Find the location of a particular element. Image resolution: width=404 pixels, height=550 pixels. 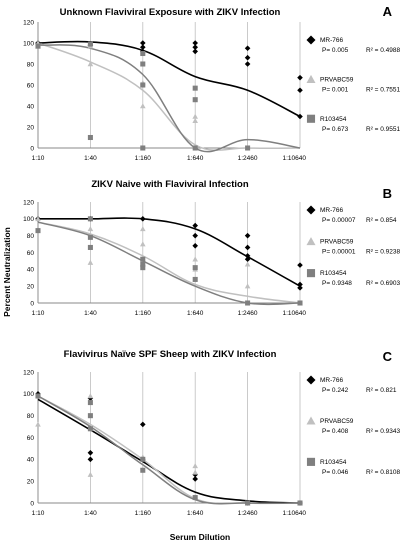

fit-line-prvabc59 is located at coordinates (169, 450).